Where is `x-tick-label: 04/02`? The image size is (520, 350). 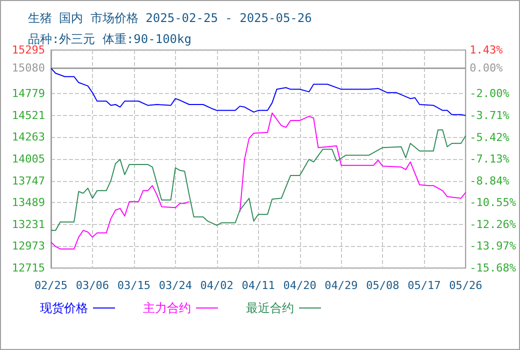 x-tick-label: 04/02 is located at coordinates (217, 285).